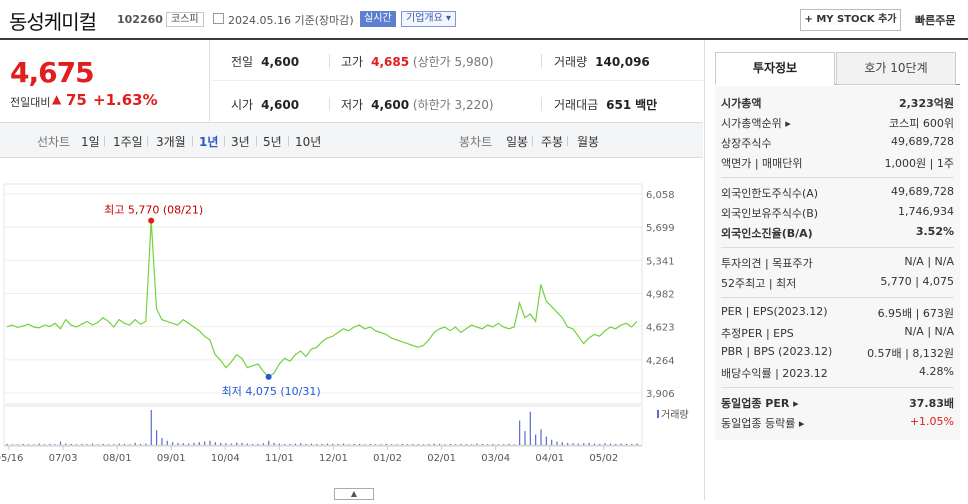 The image size is (968, 504). Describe the element at coordinates (291, 20) in the screenshot. I see `date-text: 2024.05.16 기준(장마감)` at that location.